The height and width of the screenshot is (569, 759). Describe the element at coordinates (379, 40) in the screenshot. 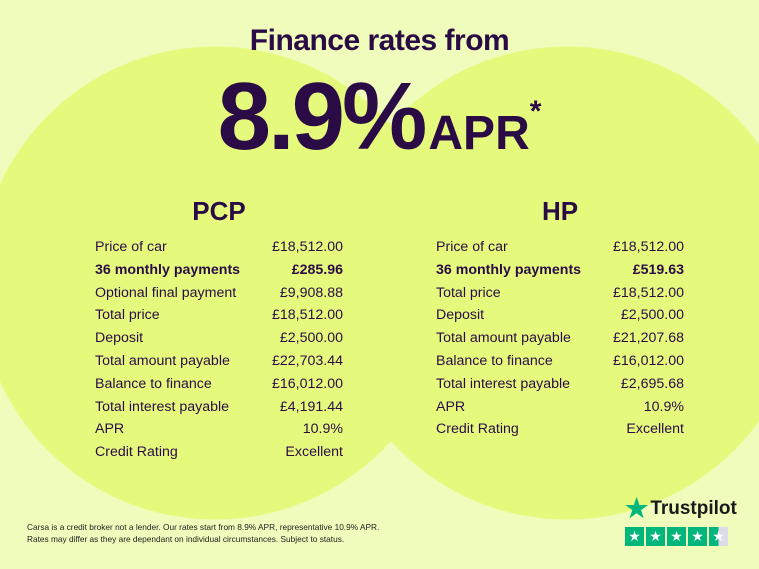

I see `headline: Finance rates from` at that location.